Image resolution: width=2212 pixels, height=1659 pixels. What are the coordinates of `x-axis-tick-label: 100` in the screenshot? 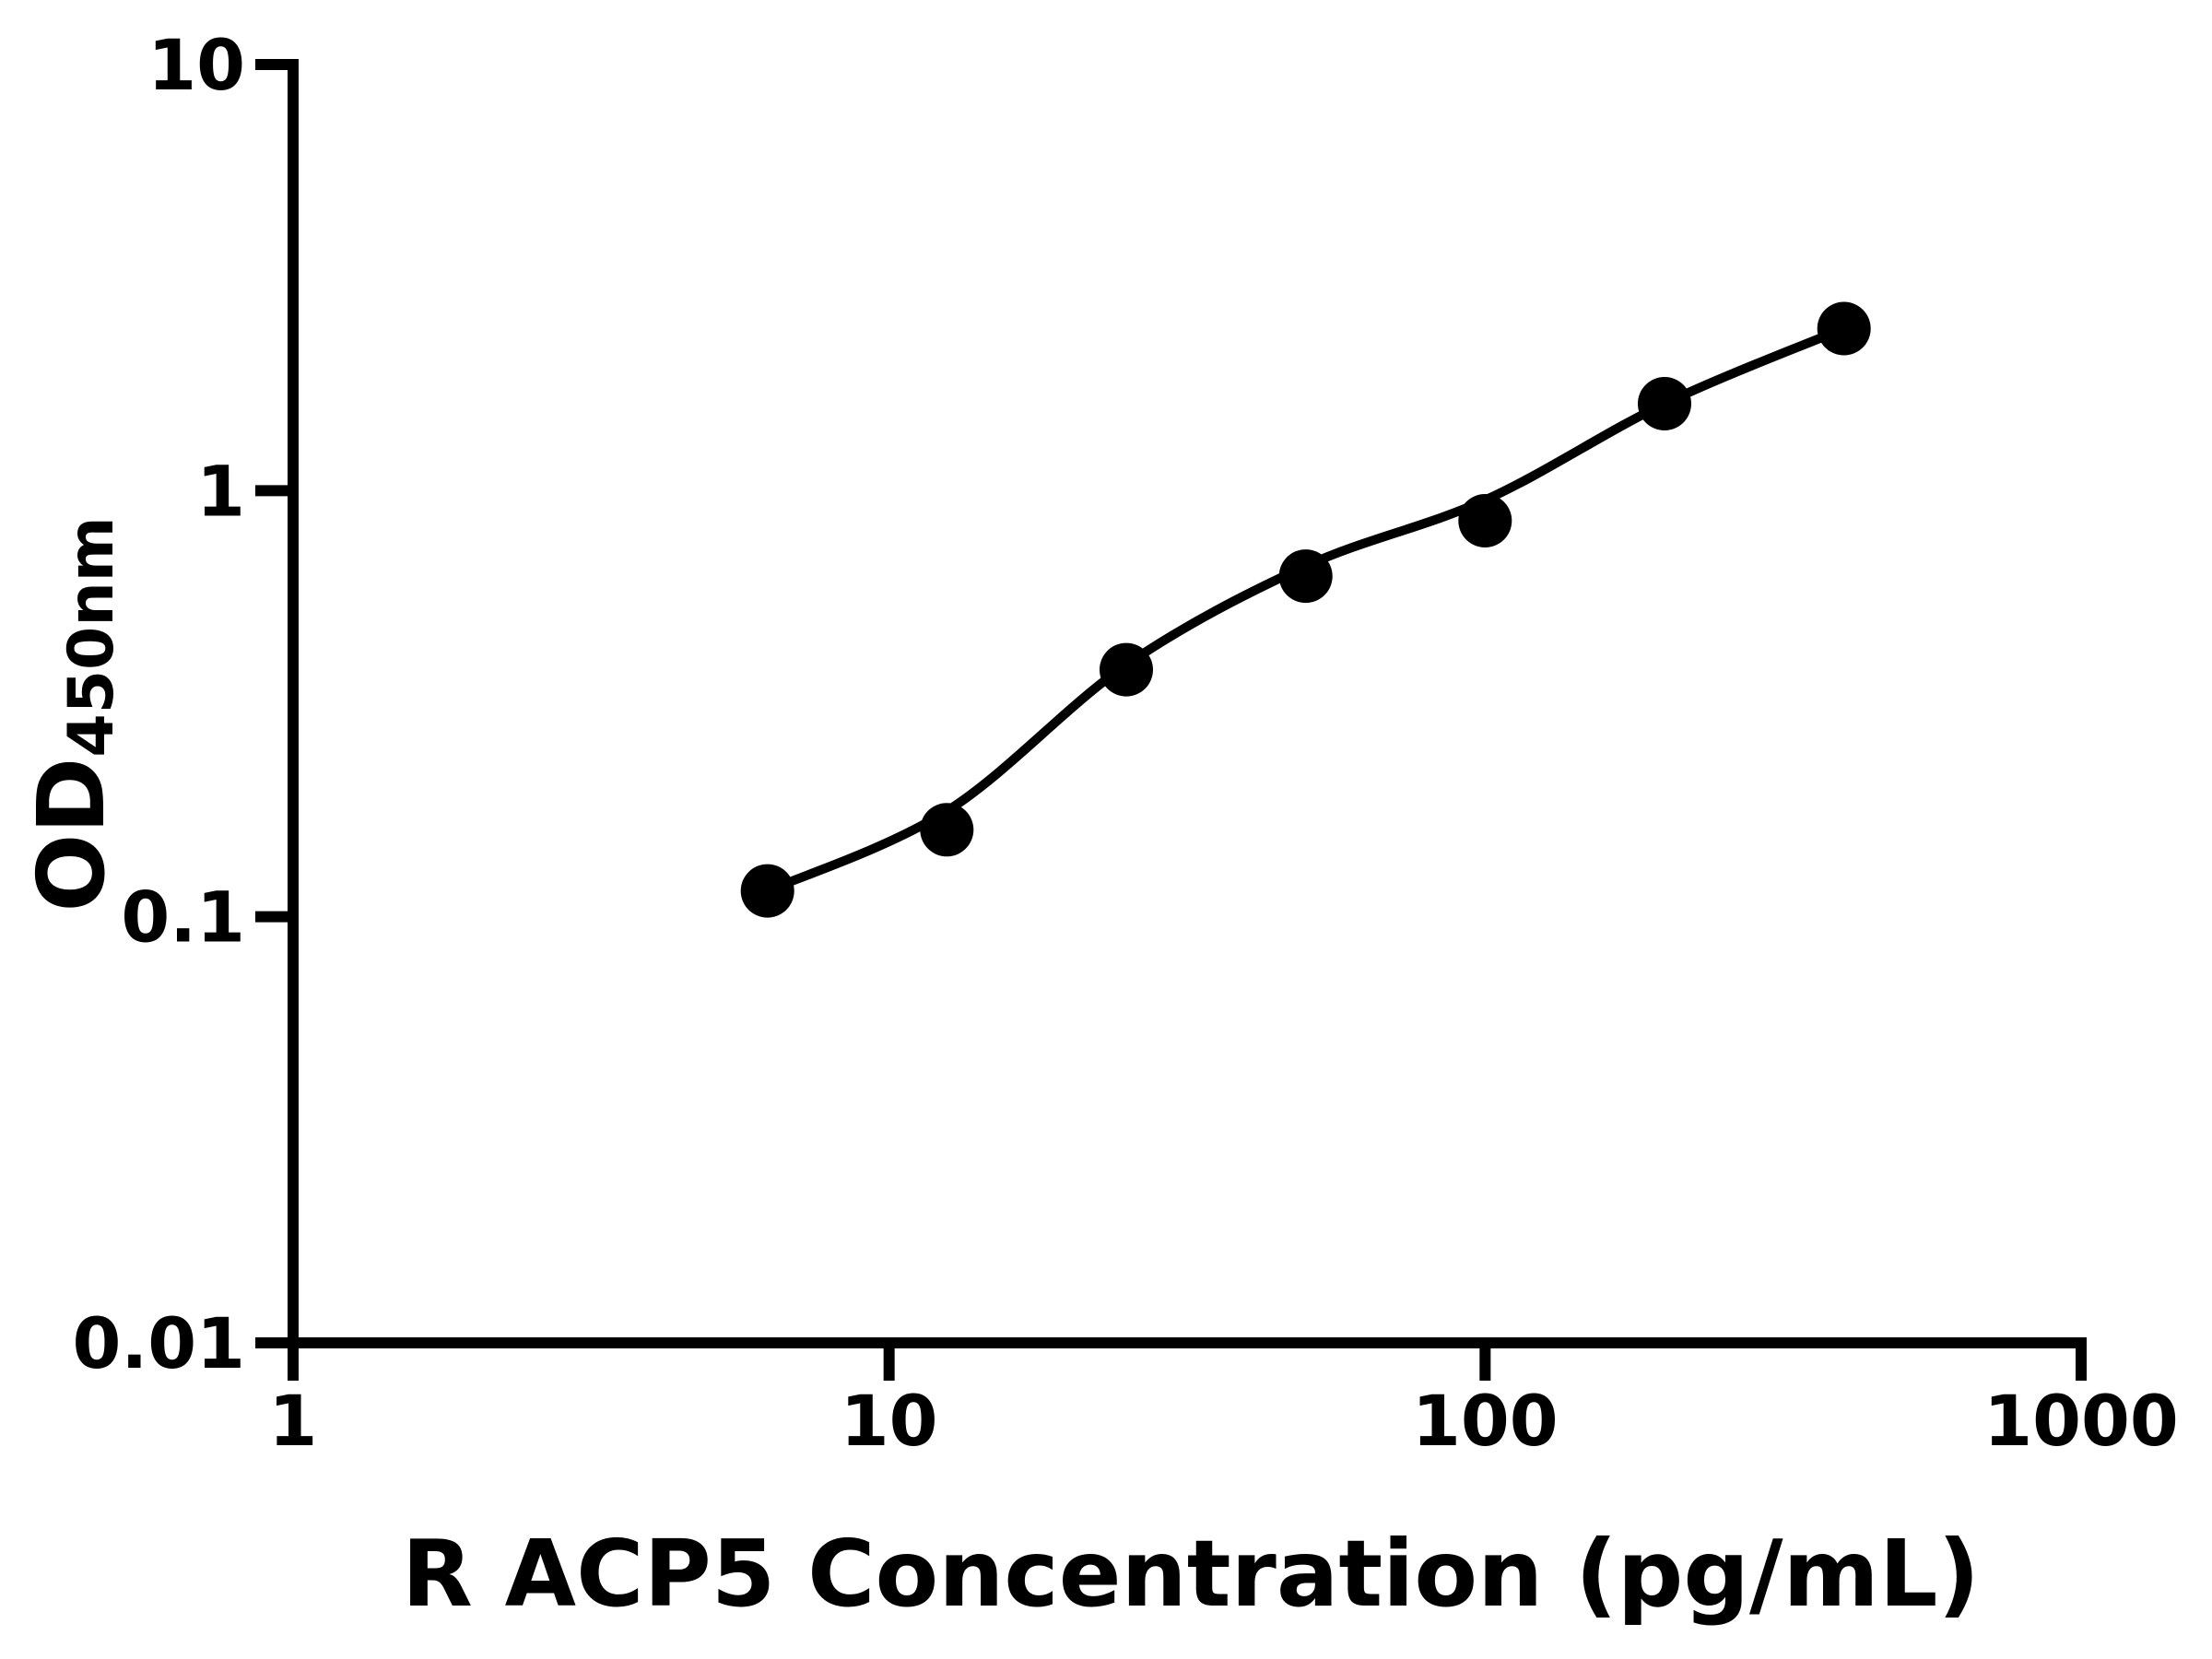 It's located at (1485, 1421).